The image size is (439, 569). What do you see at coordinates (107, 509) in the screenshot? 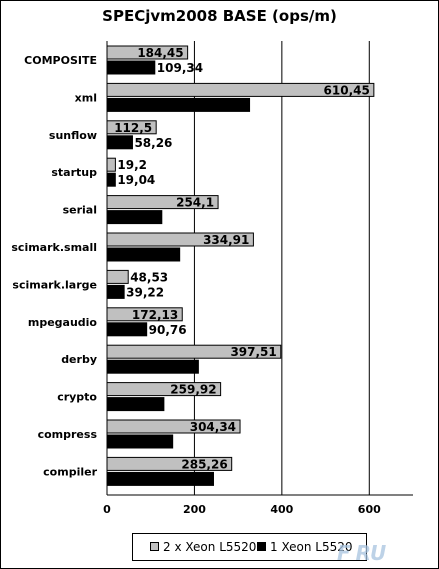
I see `x-tick-label: 0` at bounding box center [107, 509].